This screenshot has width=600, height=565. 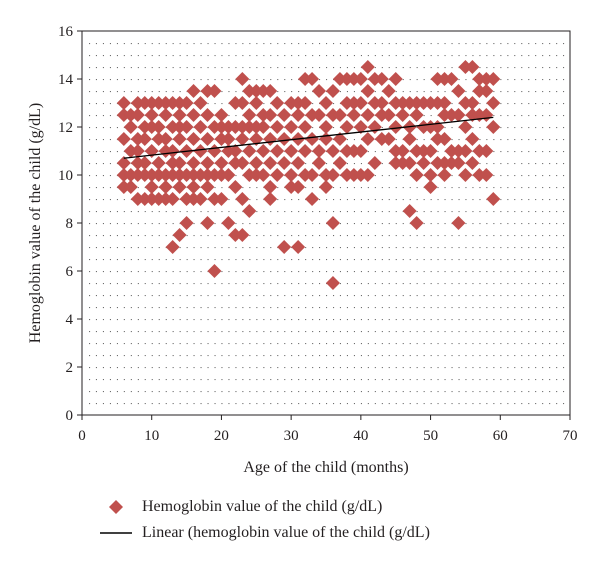 I want to click on x-axis-title: Age of the child (months), so click(x=325, y=467).